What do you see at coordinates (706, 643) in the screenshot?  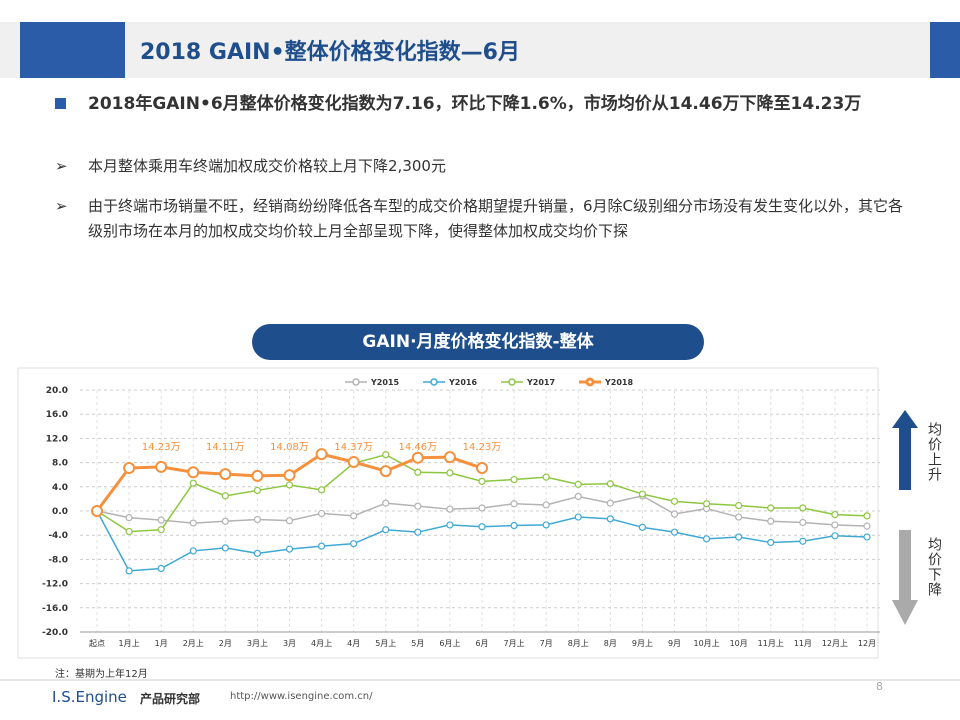 I see `x-tick-label: 10月上` at bounding box center [706, 643].